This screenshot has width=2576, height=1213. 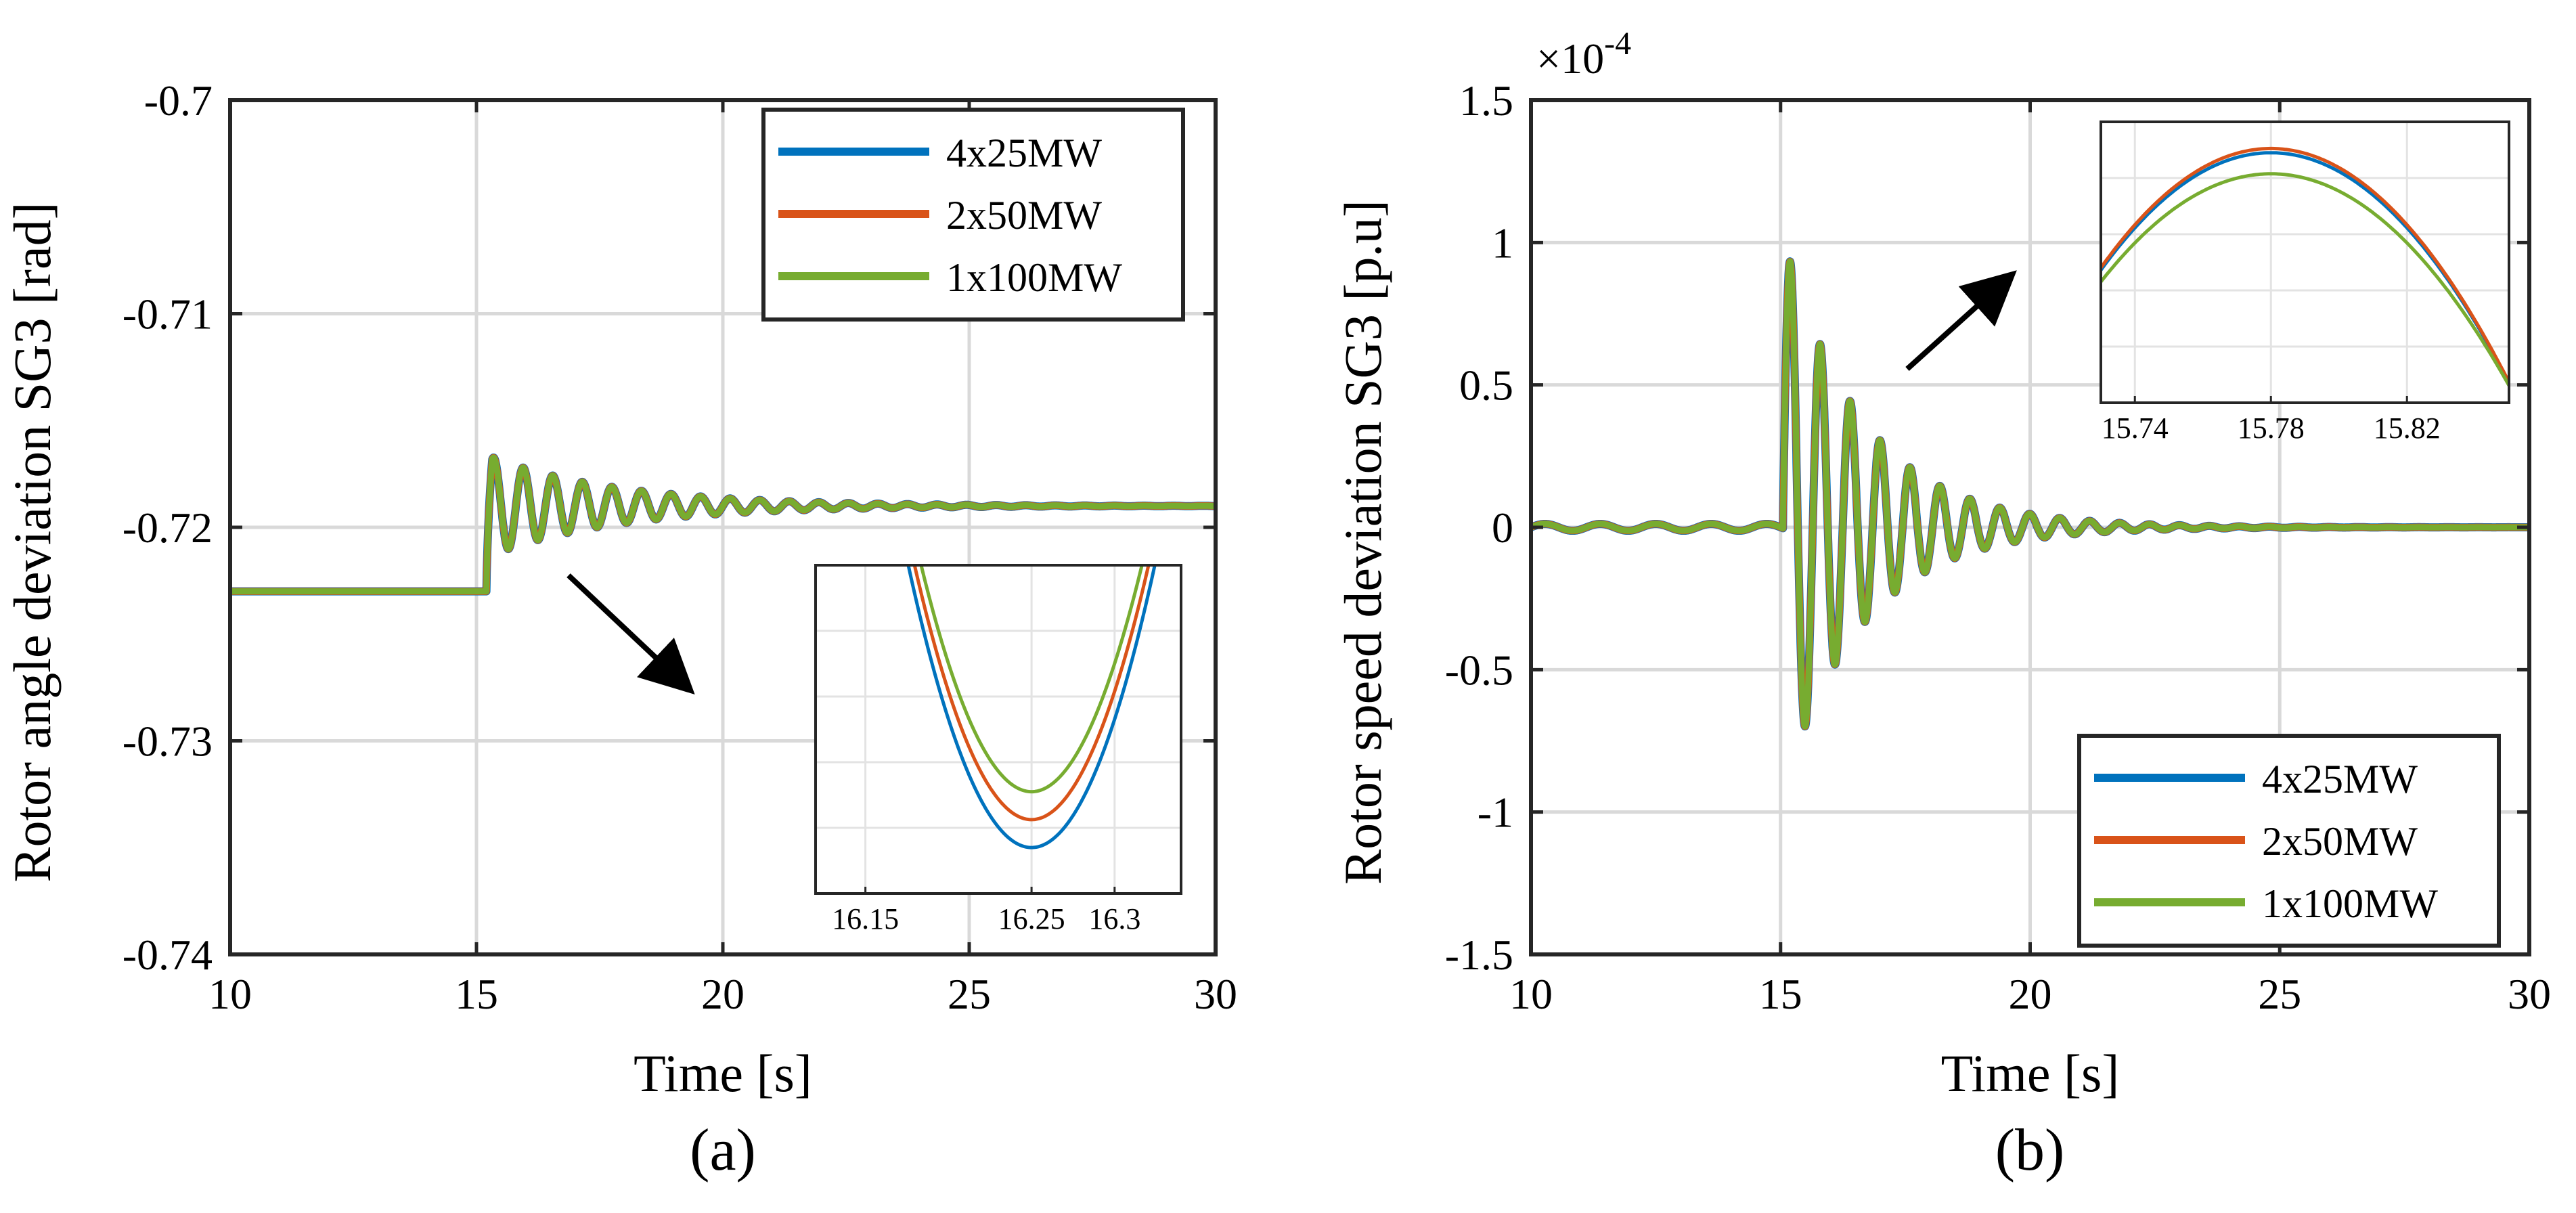 I want to click on inset-line-4x25MW, so click(x=1031, y=707).